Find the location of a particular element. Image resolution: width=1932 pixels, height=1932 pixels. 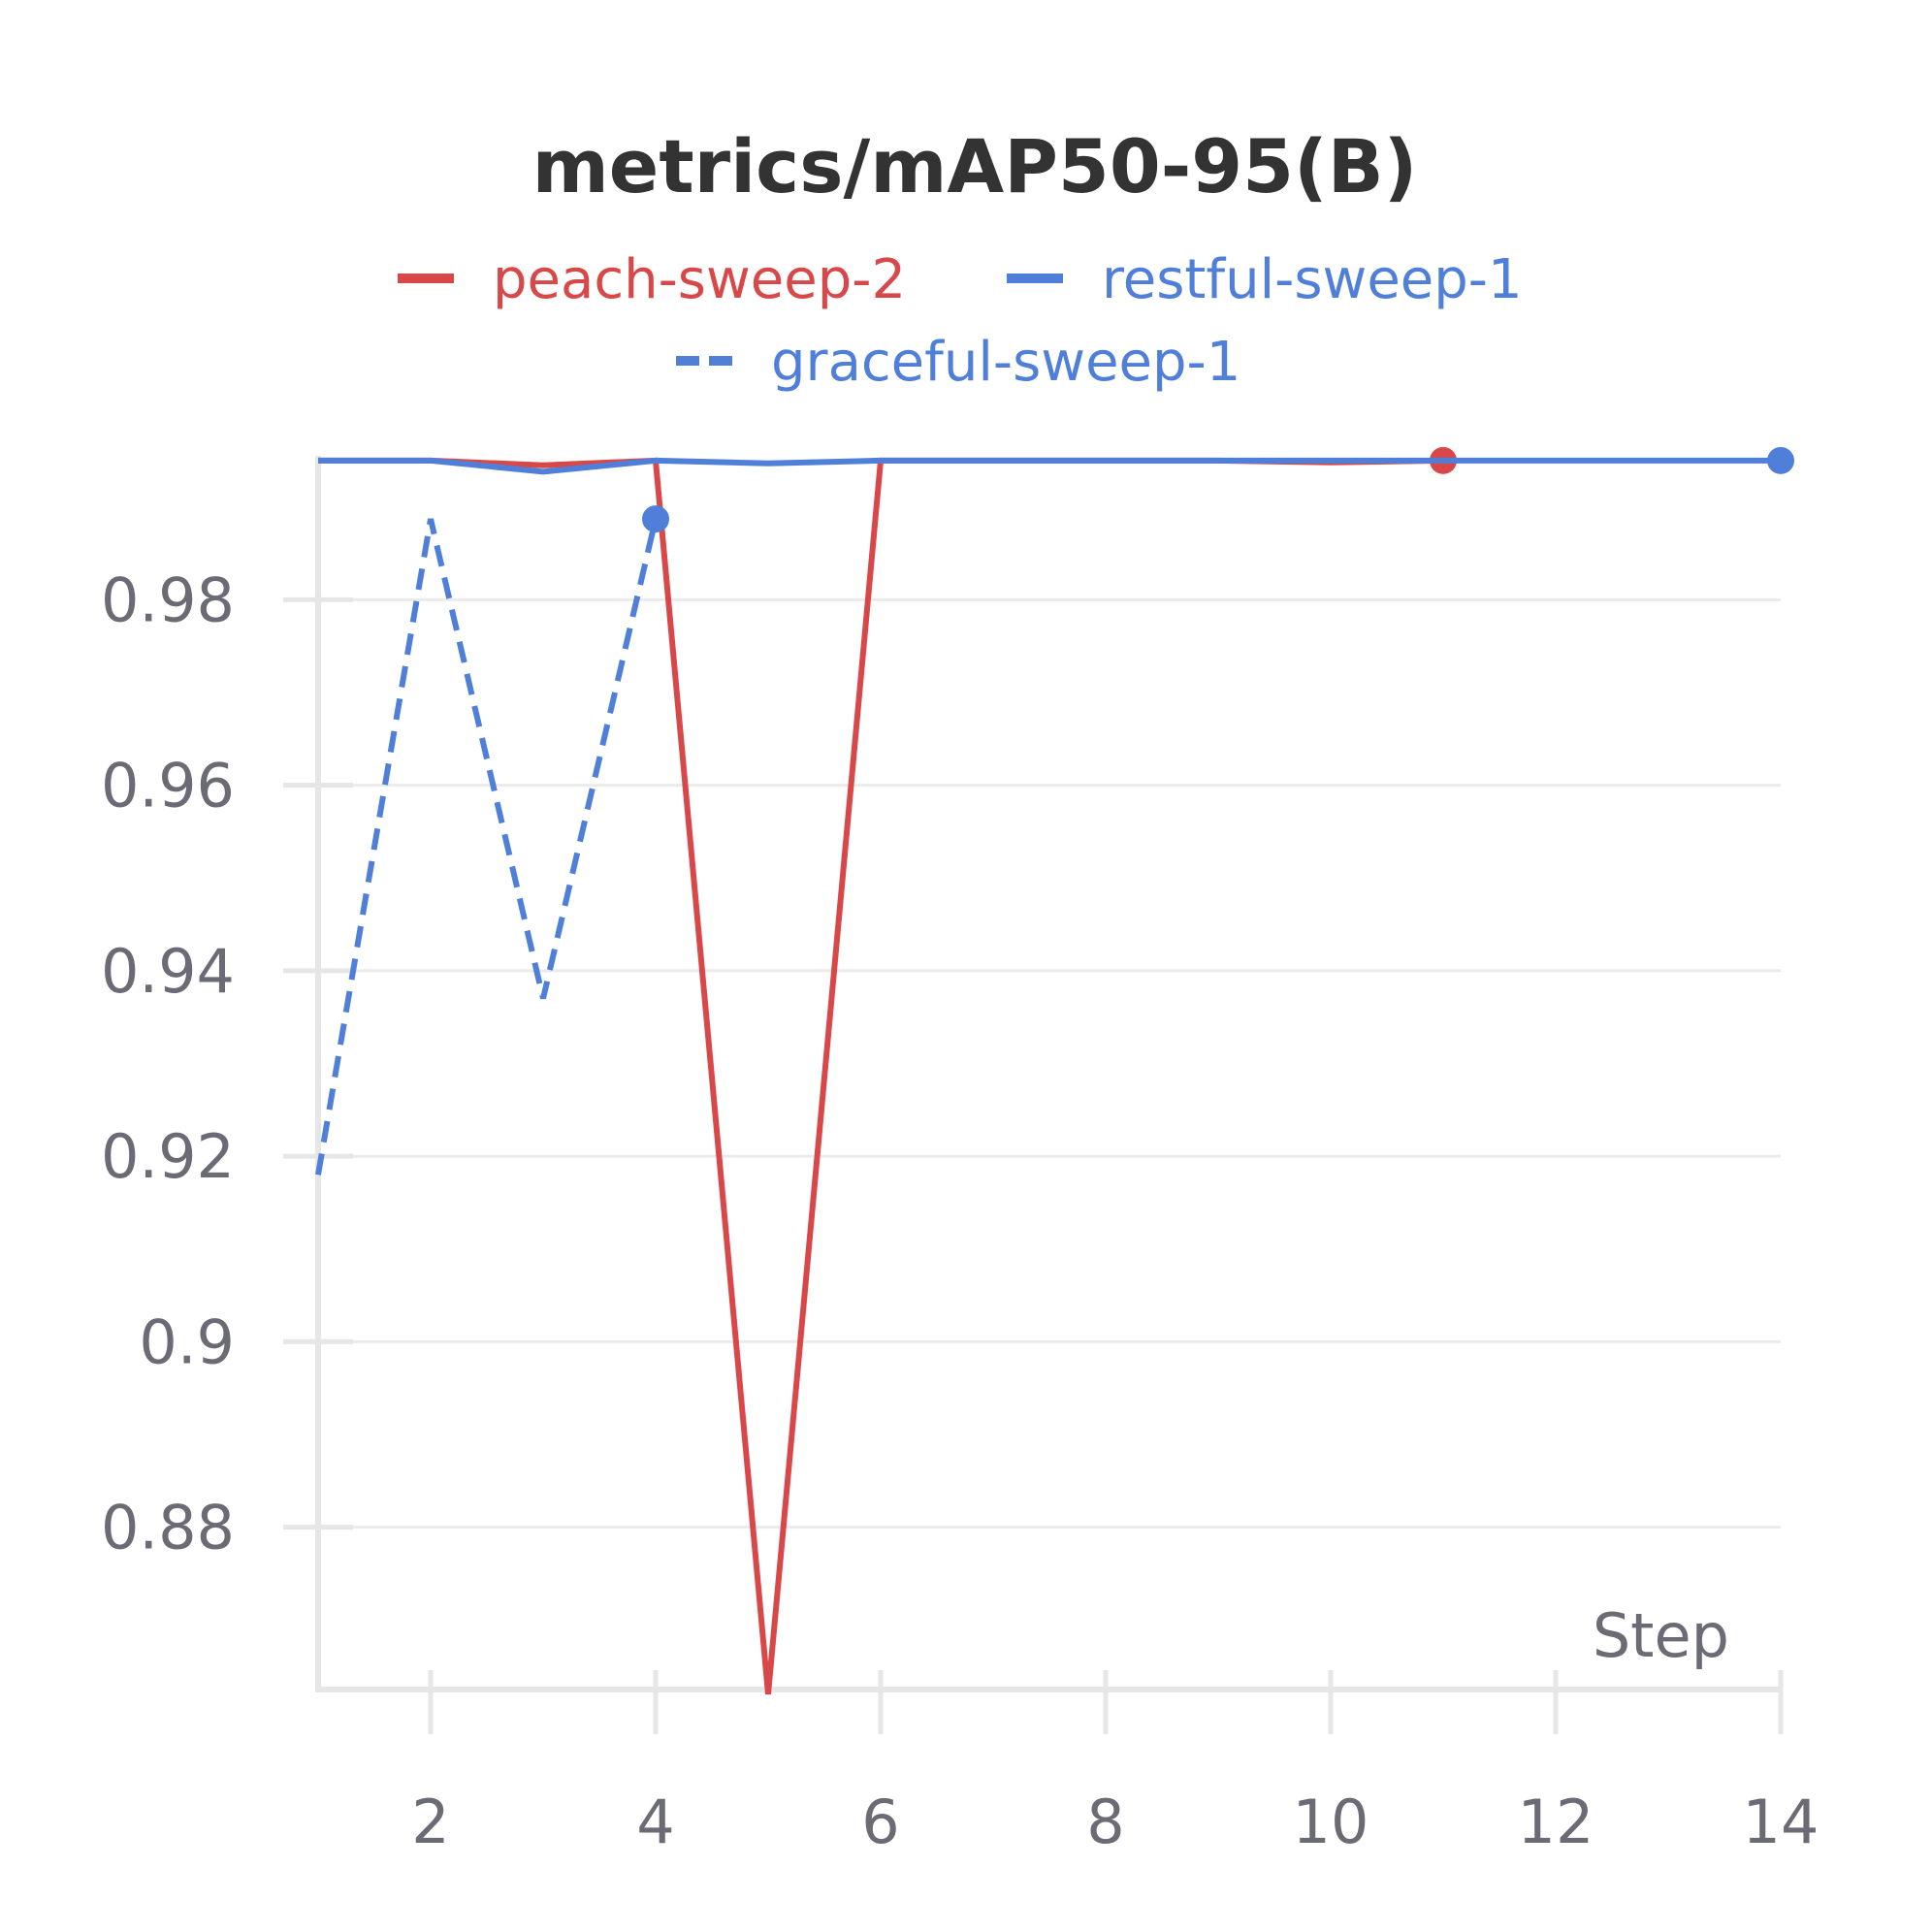

y-tick-label: 0.92 is located at coordinates (168, 1156).